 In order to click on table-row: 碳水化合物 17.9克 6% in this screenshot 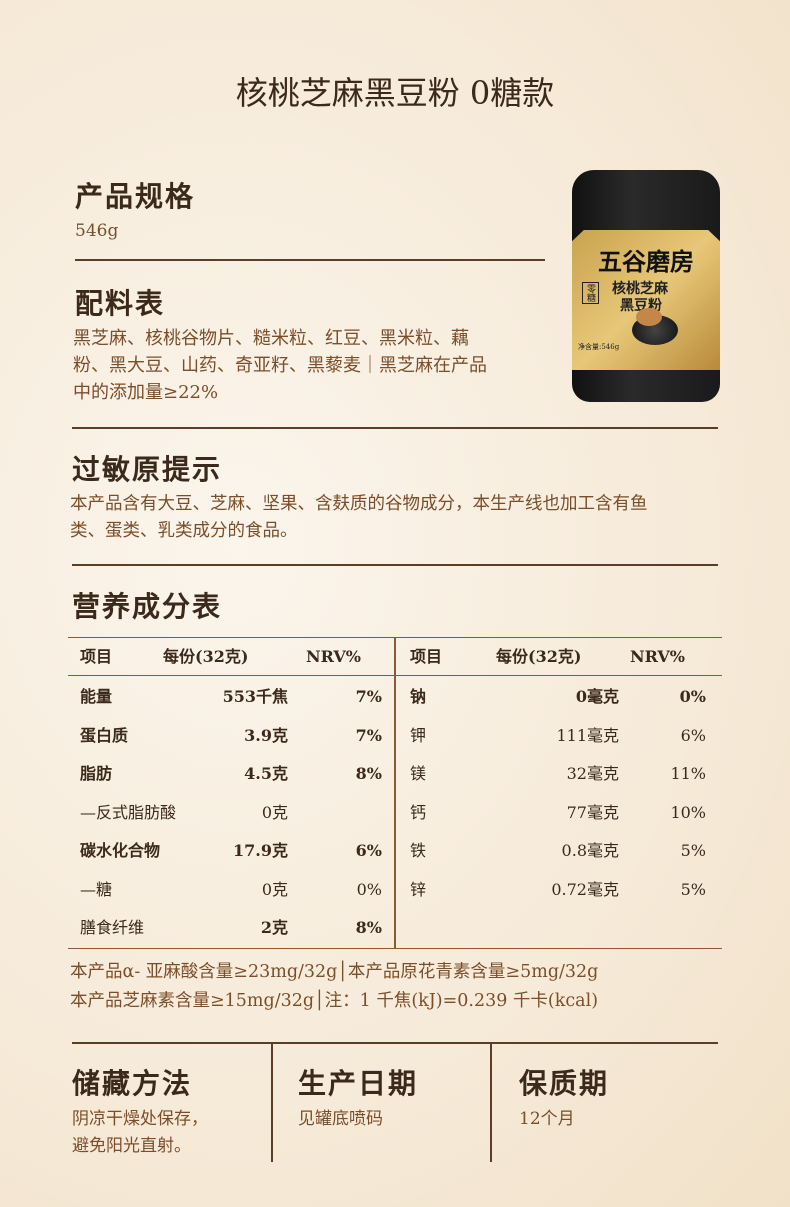, I will do `click(395, 851)`.